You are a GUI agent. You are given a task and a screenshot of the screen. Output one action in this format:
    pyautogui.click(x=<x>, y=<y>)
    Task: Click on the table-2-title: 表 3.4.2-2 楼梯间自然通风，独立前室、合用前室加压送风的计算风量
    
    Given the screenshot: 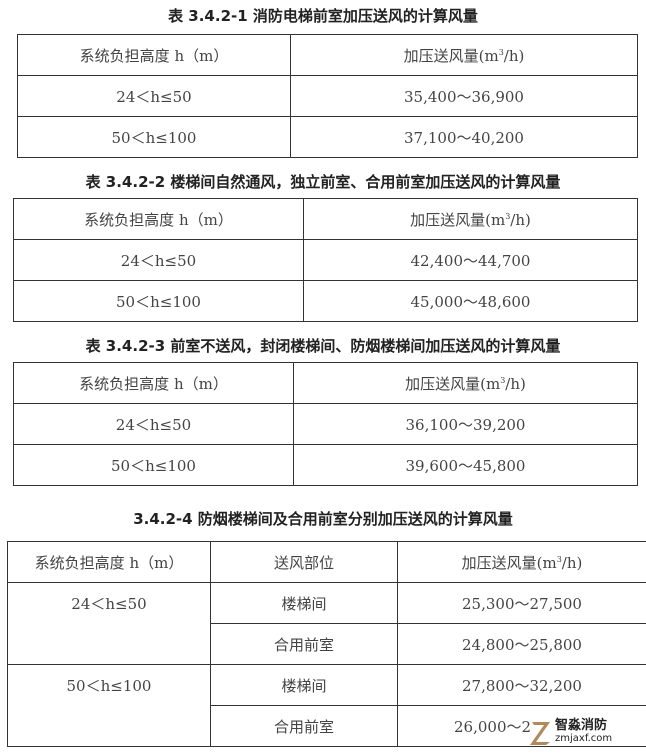 What is the action you would take?
    pyautogui.click(x=323, y=182)
    